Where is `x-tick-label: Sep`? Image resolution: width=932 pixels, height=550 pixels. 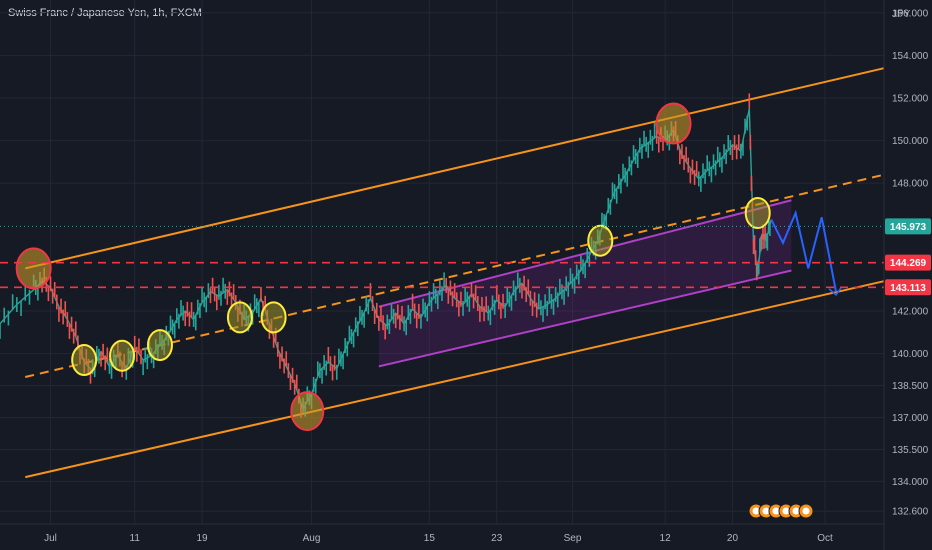
x-tick-label: Sep is located at coordinates (573, 538).